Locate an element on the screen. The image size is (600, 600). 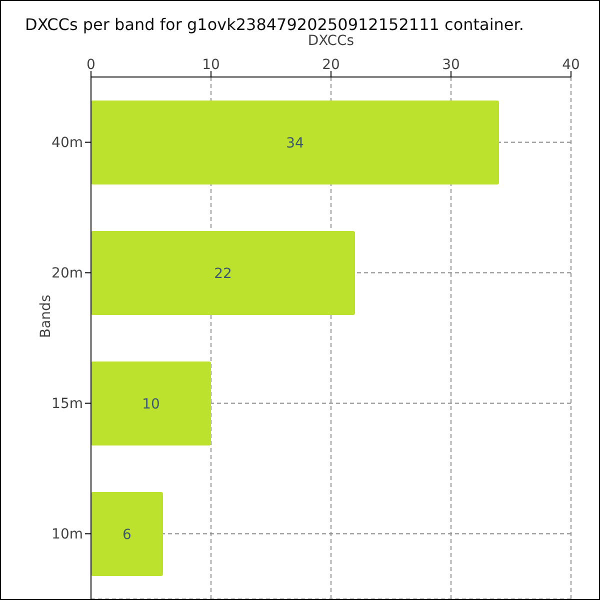
x-tick-label: 30 is located at coordinates (451, 65).